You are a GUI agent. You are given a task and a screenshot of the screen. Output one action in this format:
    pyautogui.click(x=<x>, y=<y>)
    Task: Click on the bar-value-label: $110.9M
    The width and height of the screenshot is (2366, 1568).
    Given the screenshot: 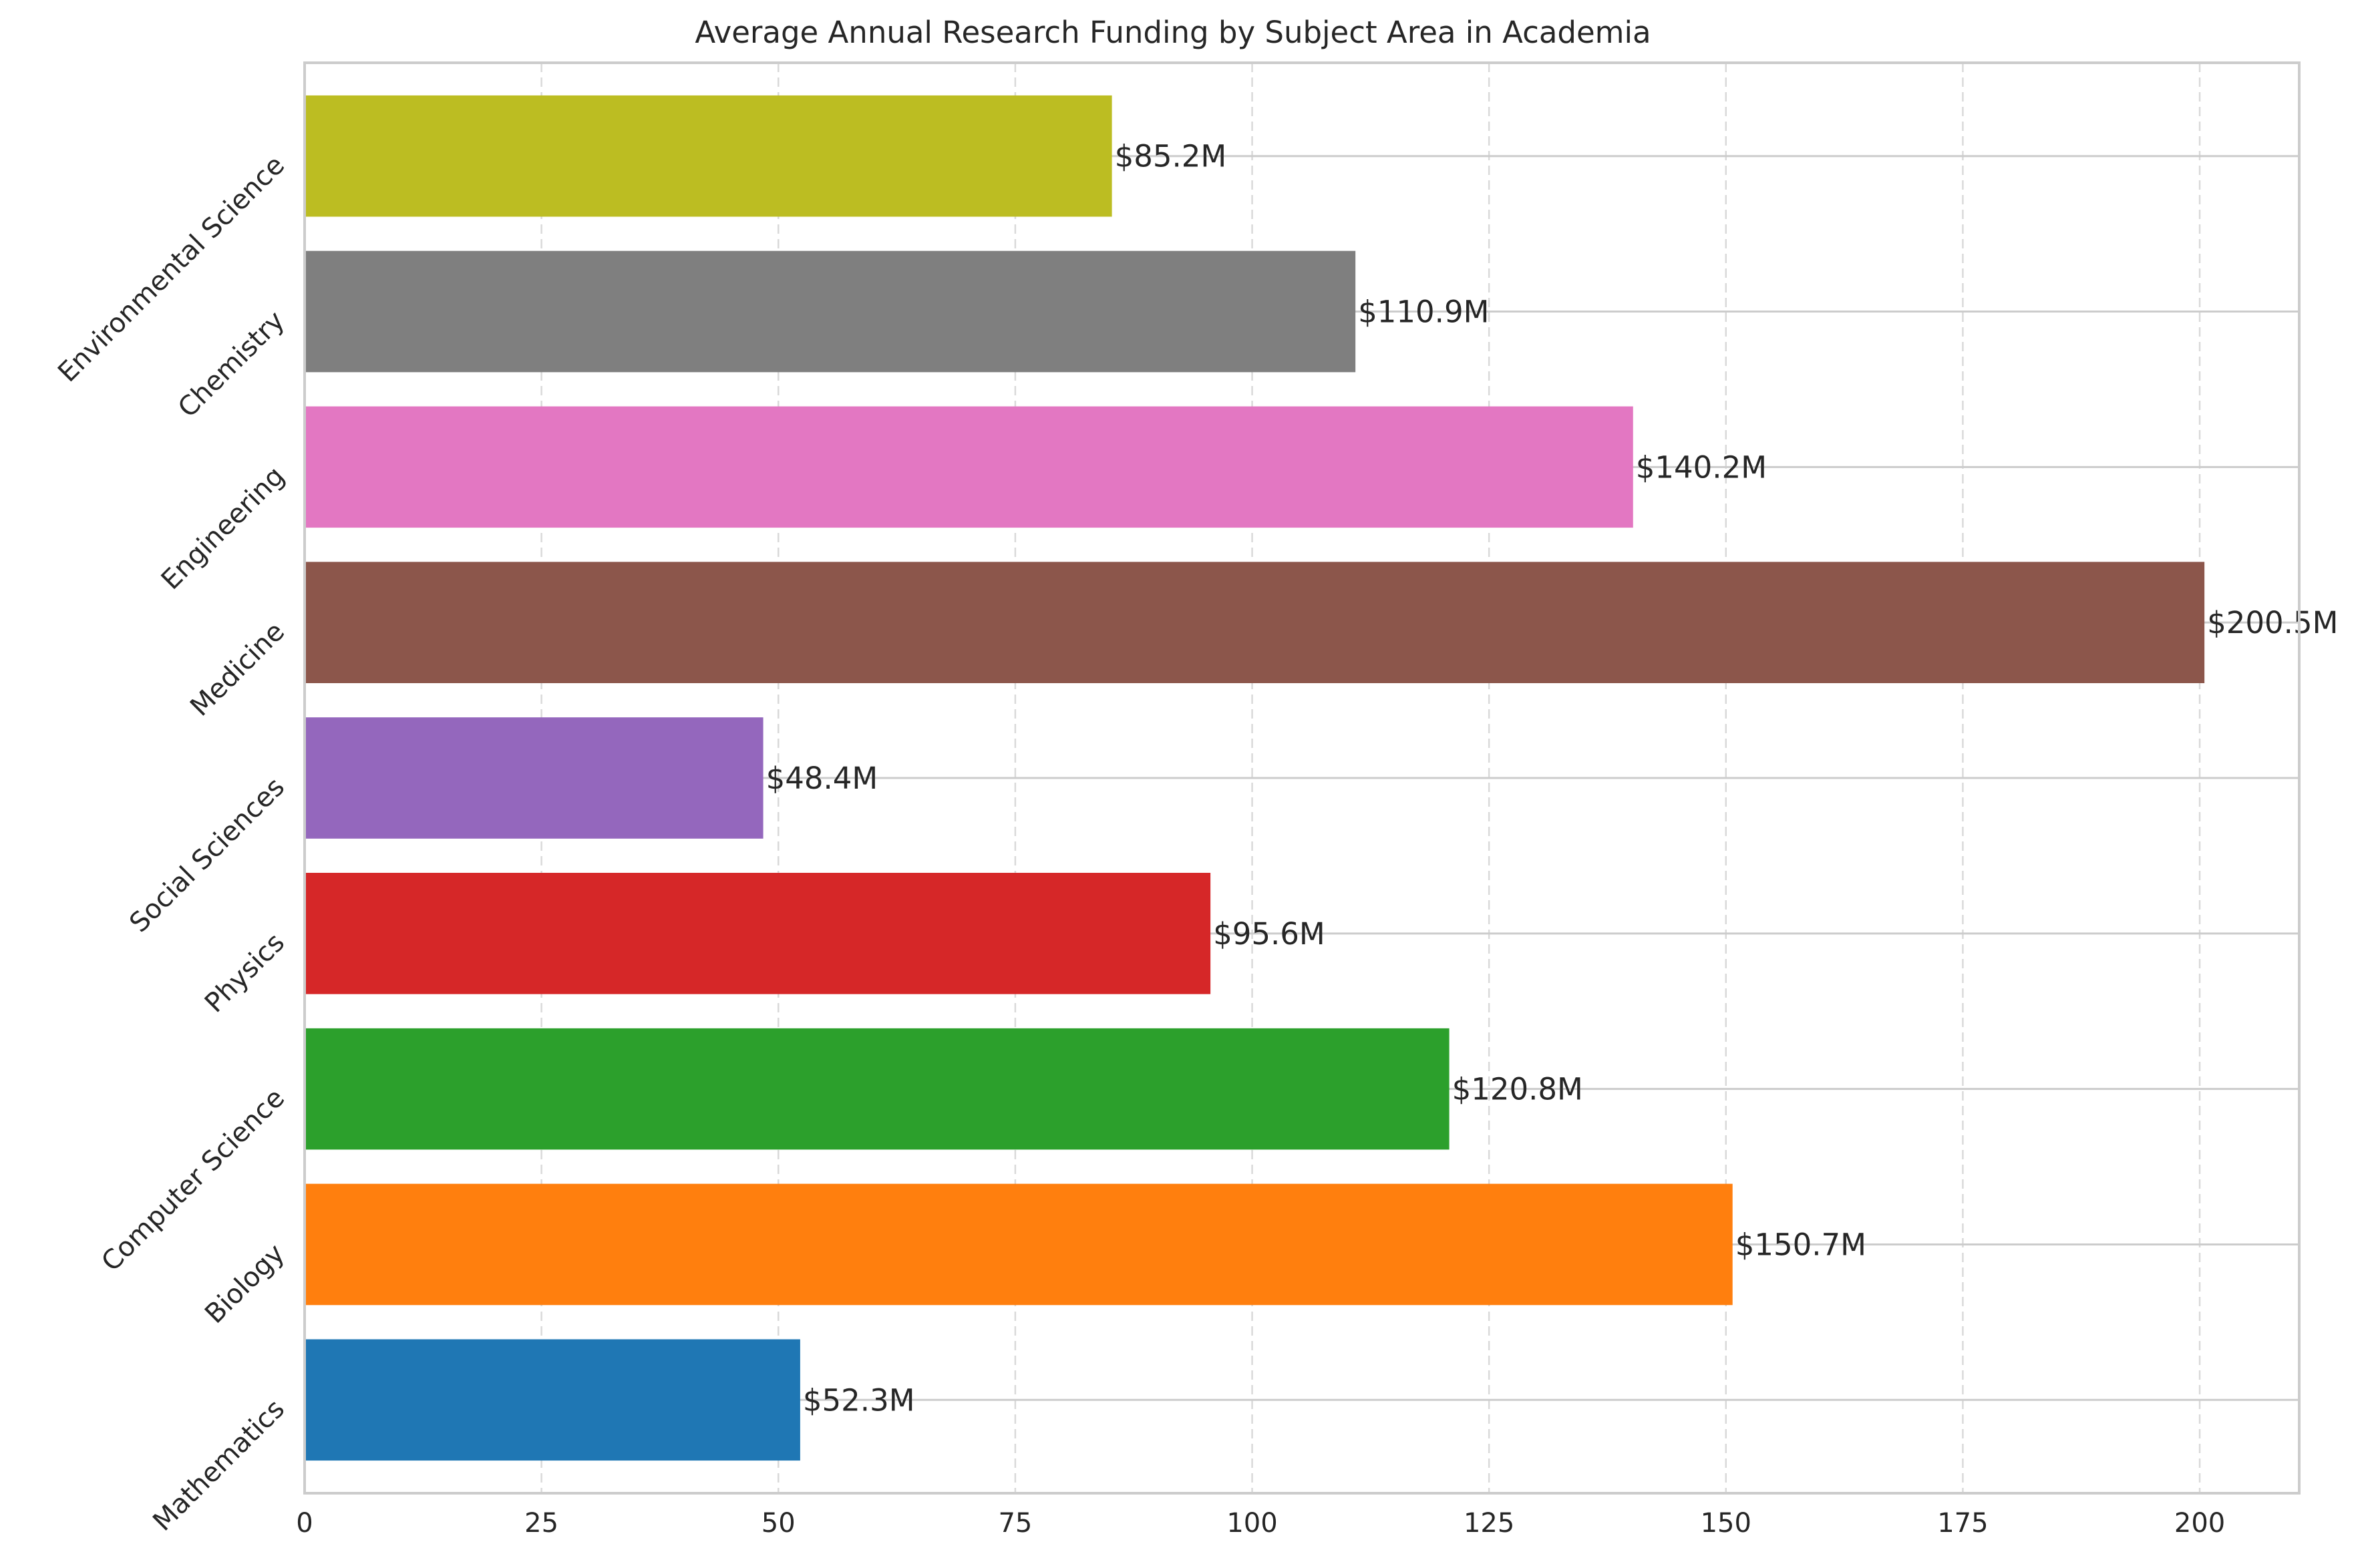 What is the action you would take?
    pyautogui.click(x=1424, y=312)
    